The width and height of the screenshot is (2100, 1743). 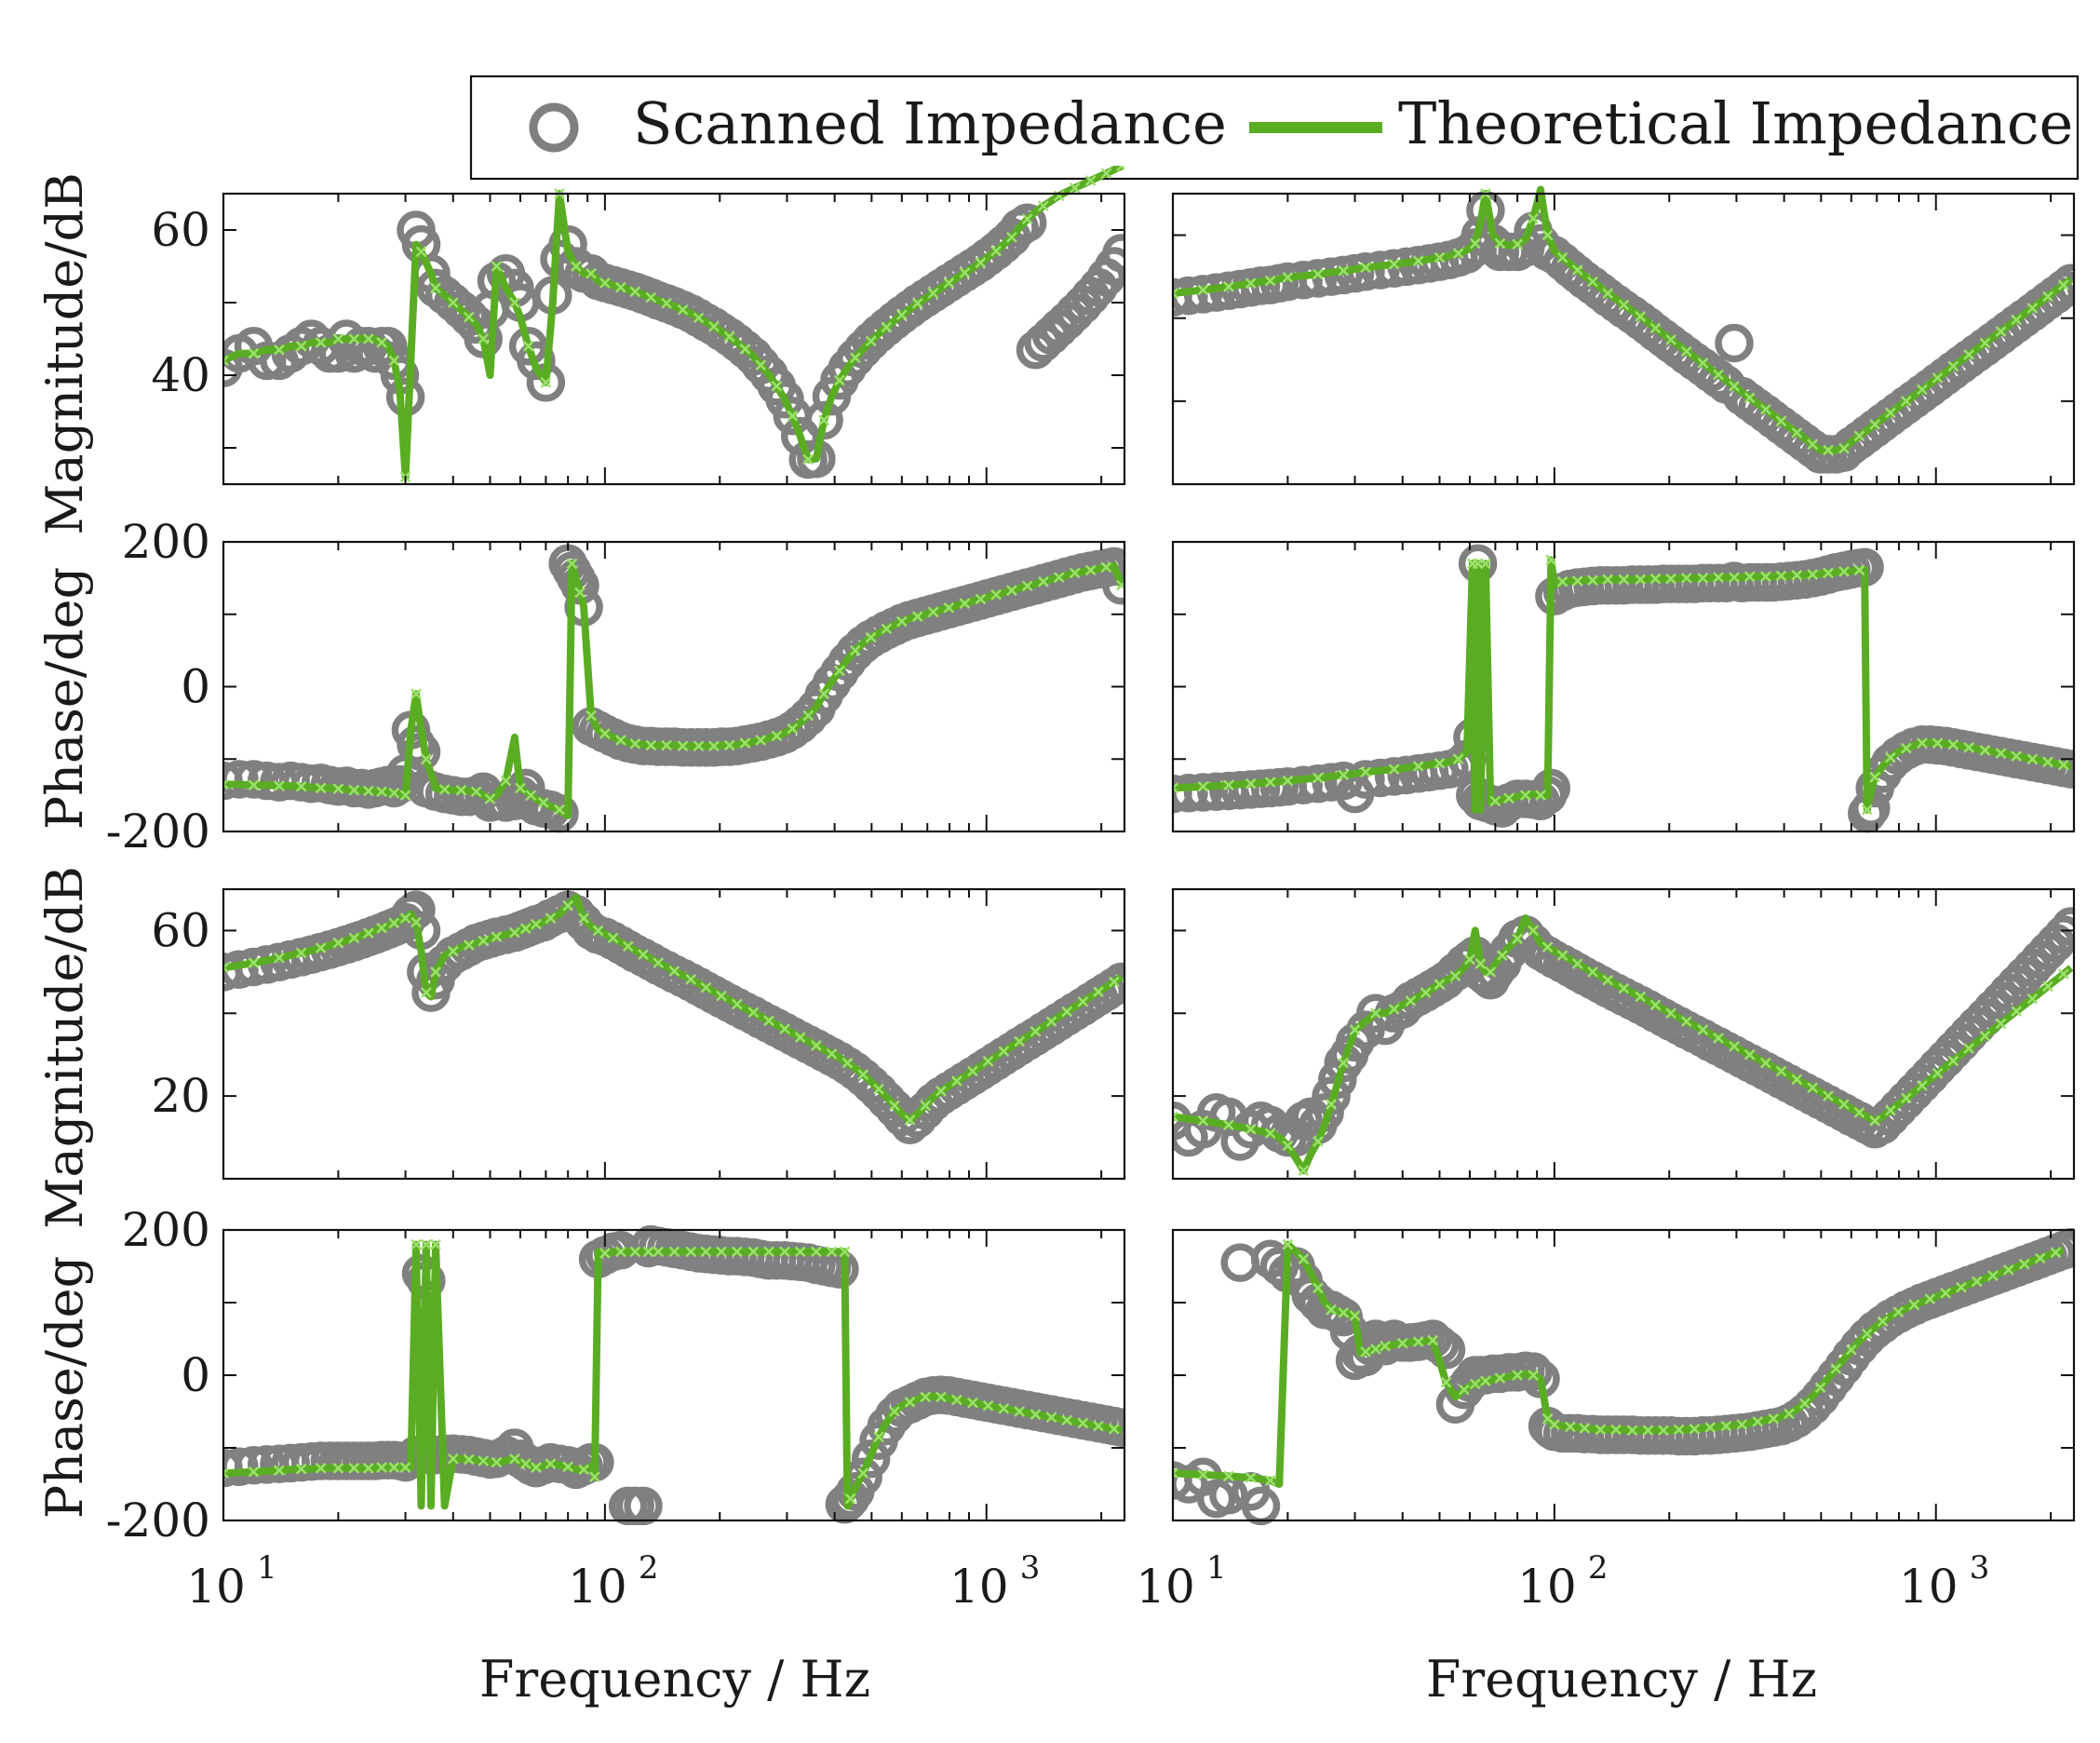 I want to click on plot-area, so click(x=673, y=325).